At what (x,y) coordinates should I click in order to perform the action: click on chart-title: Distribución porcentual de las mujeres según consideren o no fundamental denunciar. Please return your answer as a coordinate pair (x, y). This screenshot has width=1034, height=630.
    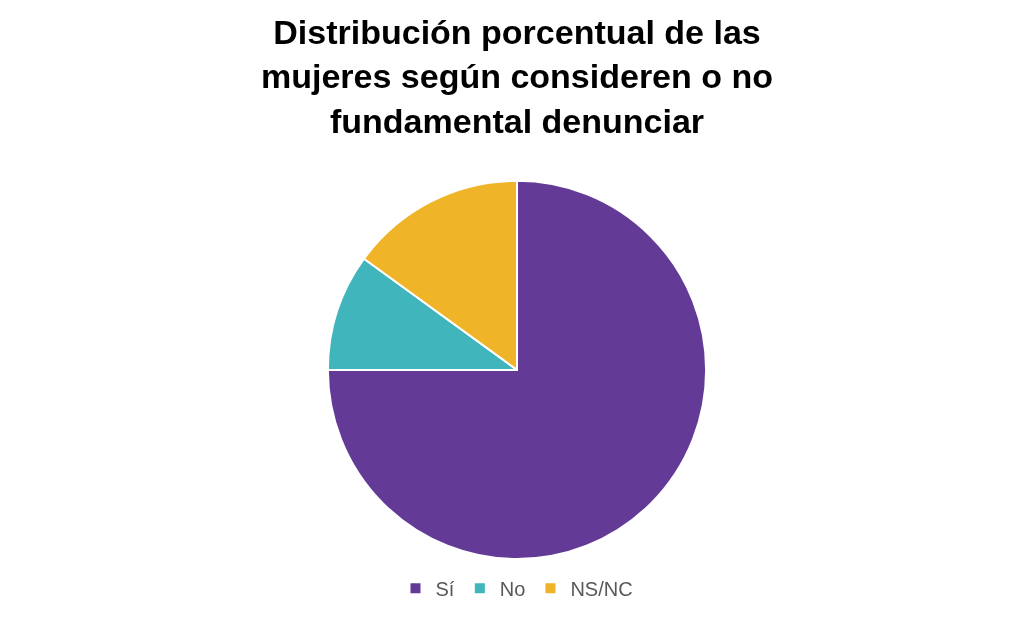
    Looking at the image, I should click on (517, 76).